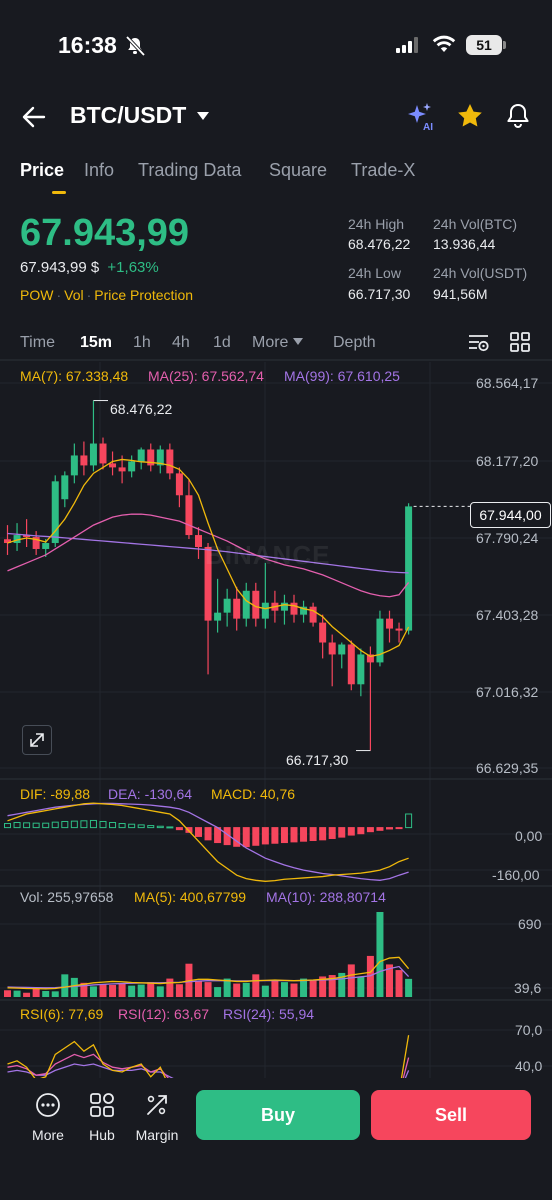 Image resolution: width=552 pixels, height=1200 pixels. I want to click on pair-header: BTC/USDT AI, so click(276, 117).